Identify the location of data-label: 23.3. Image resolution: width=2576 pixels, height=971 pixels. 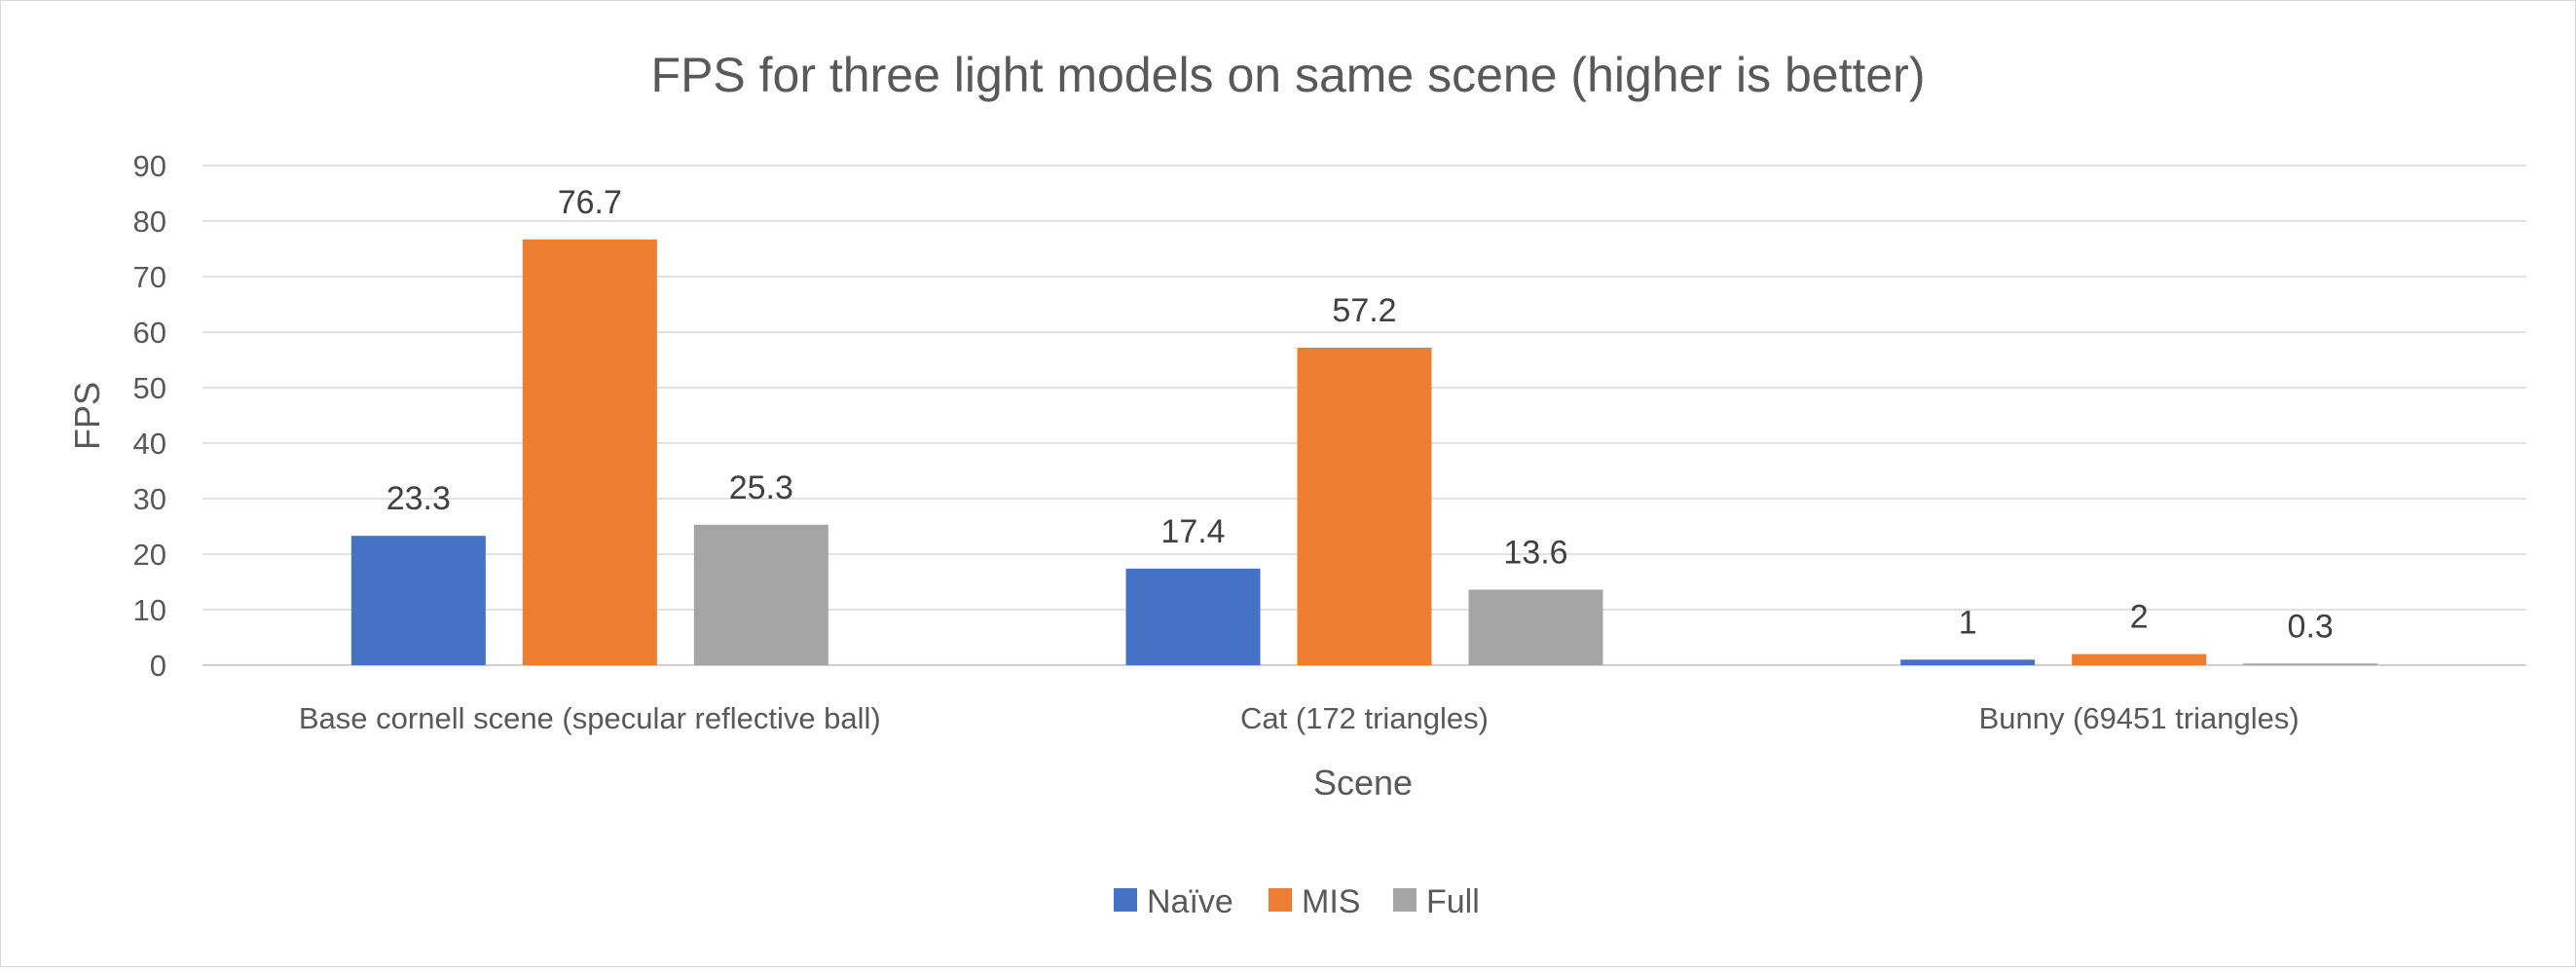
(418, 498).